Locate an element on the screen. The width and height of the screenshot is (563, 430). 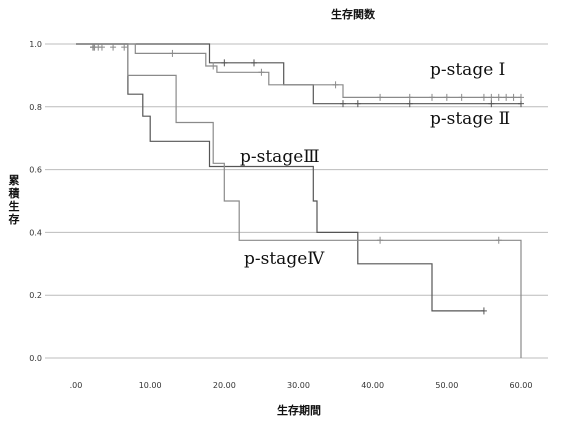
annotation-stage4: p-stageⅣ is located at coordinates (284, 259).